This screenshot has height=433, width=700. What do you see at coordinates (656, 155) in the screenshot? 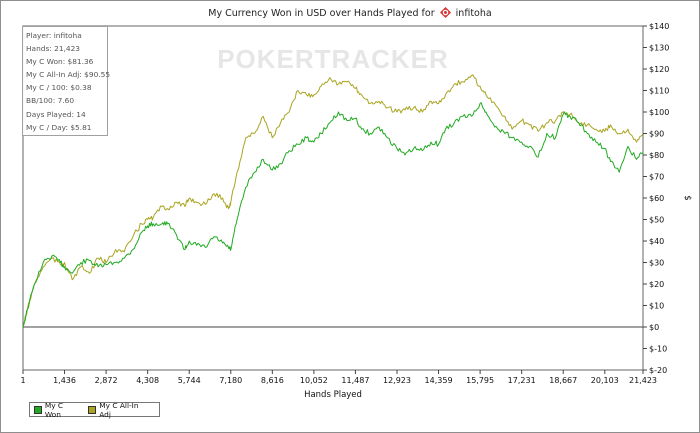
I see `y-tick-label: $80` at bounding box center [656, 155].